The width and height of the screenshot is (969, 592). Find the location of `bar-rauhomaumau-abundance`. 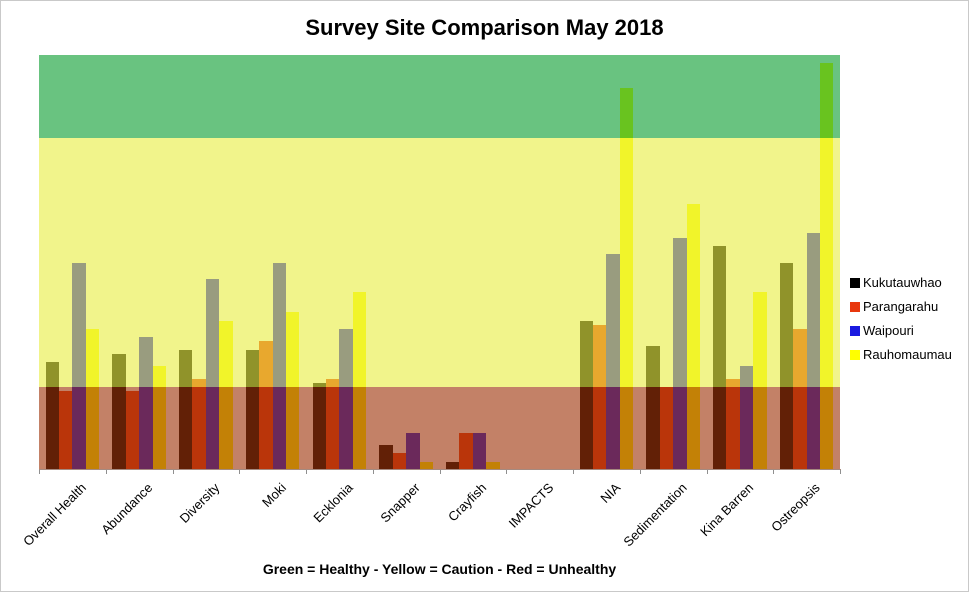

bar-rauhomaumau-abundance is located at coordinates (159, 418).